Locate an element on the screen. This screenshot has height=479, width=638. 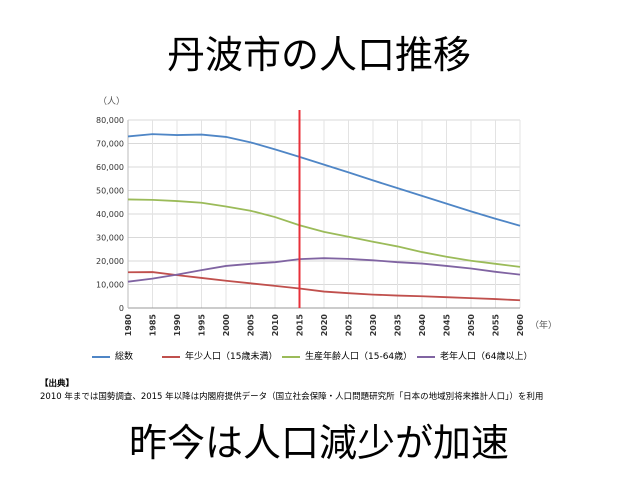
x-tick-label: 2040 is located at coordinates (422, 325).